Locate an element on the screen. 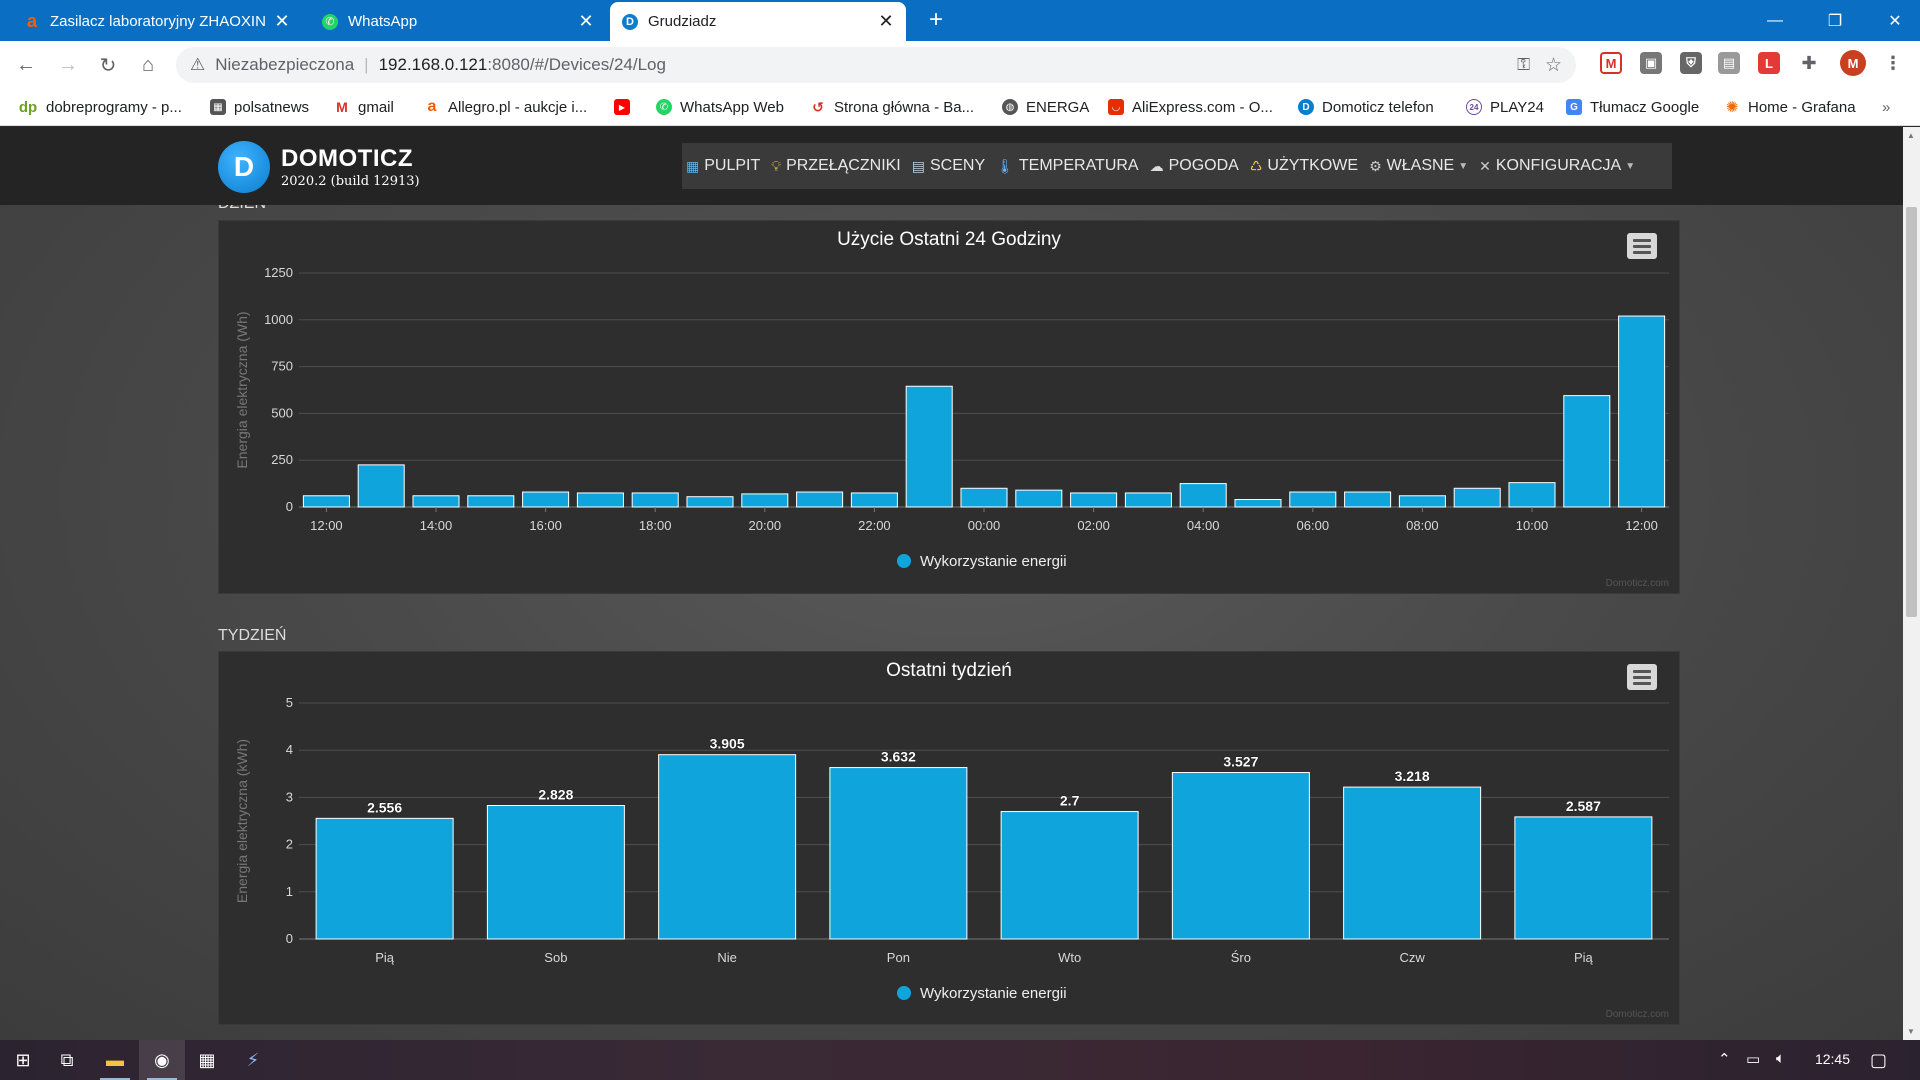  x-tick-label: 12:00 is located at coordinates (1641, 525).